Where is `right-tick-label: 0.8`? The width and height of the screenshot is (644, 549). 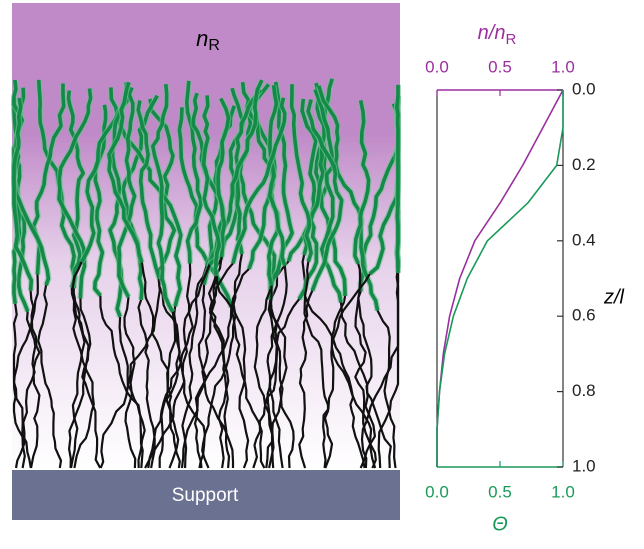 right-tick-label: 0.8 is located at coordinates (584, 390).